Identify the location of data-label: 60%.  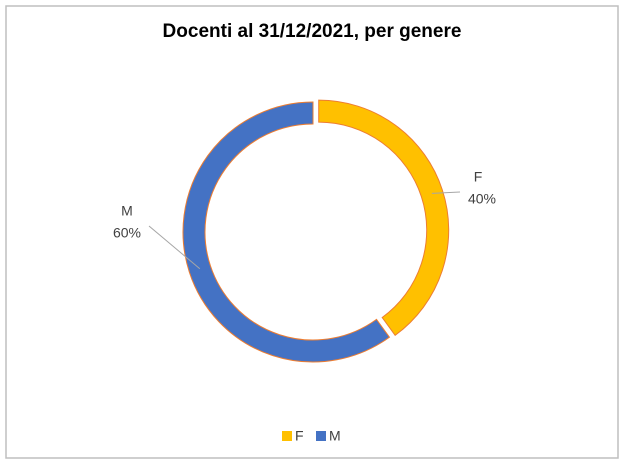
(127, 233).